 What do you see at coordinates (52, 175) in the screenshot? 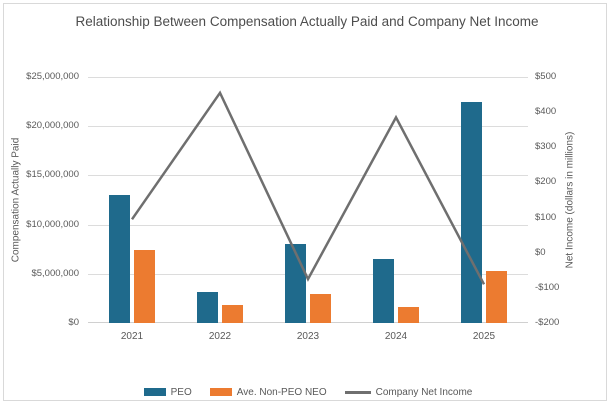
I see `left-tick-label: $15,000,000` at bounding box center [52, 175].